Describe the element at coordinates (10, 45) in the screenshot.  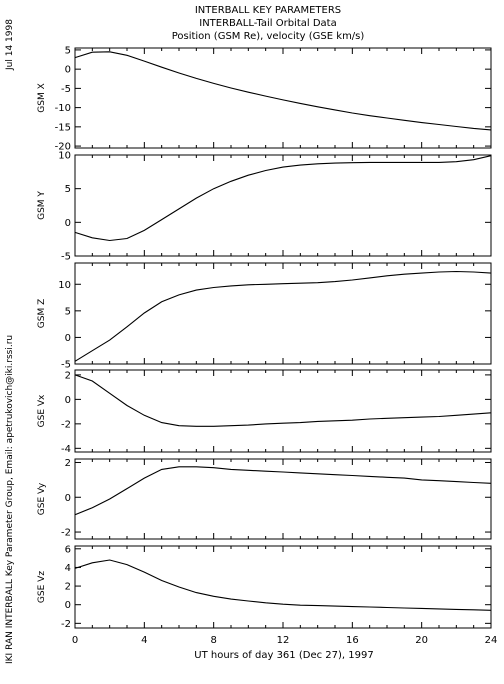
I see `date-stamp: Jul 14 1998` at that location.